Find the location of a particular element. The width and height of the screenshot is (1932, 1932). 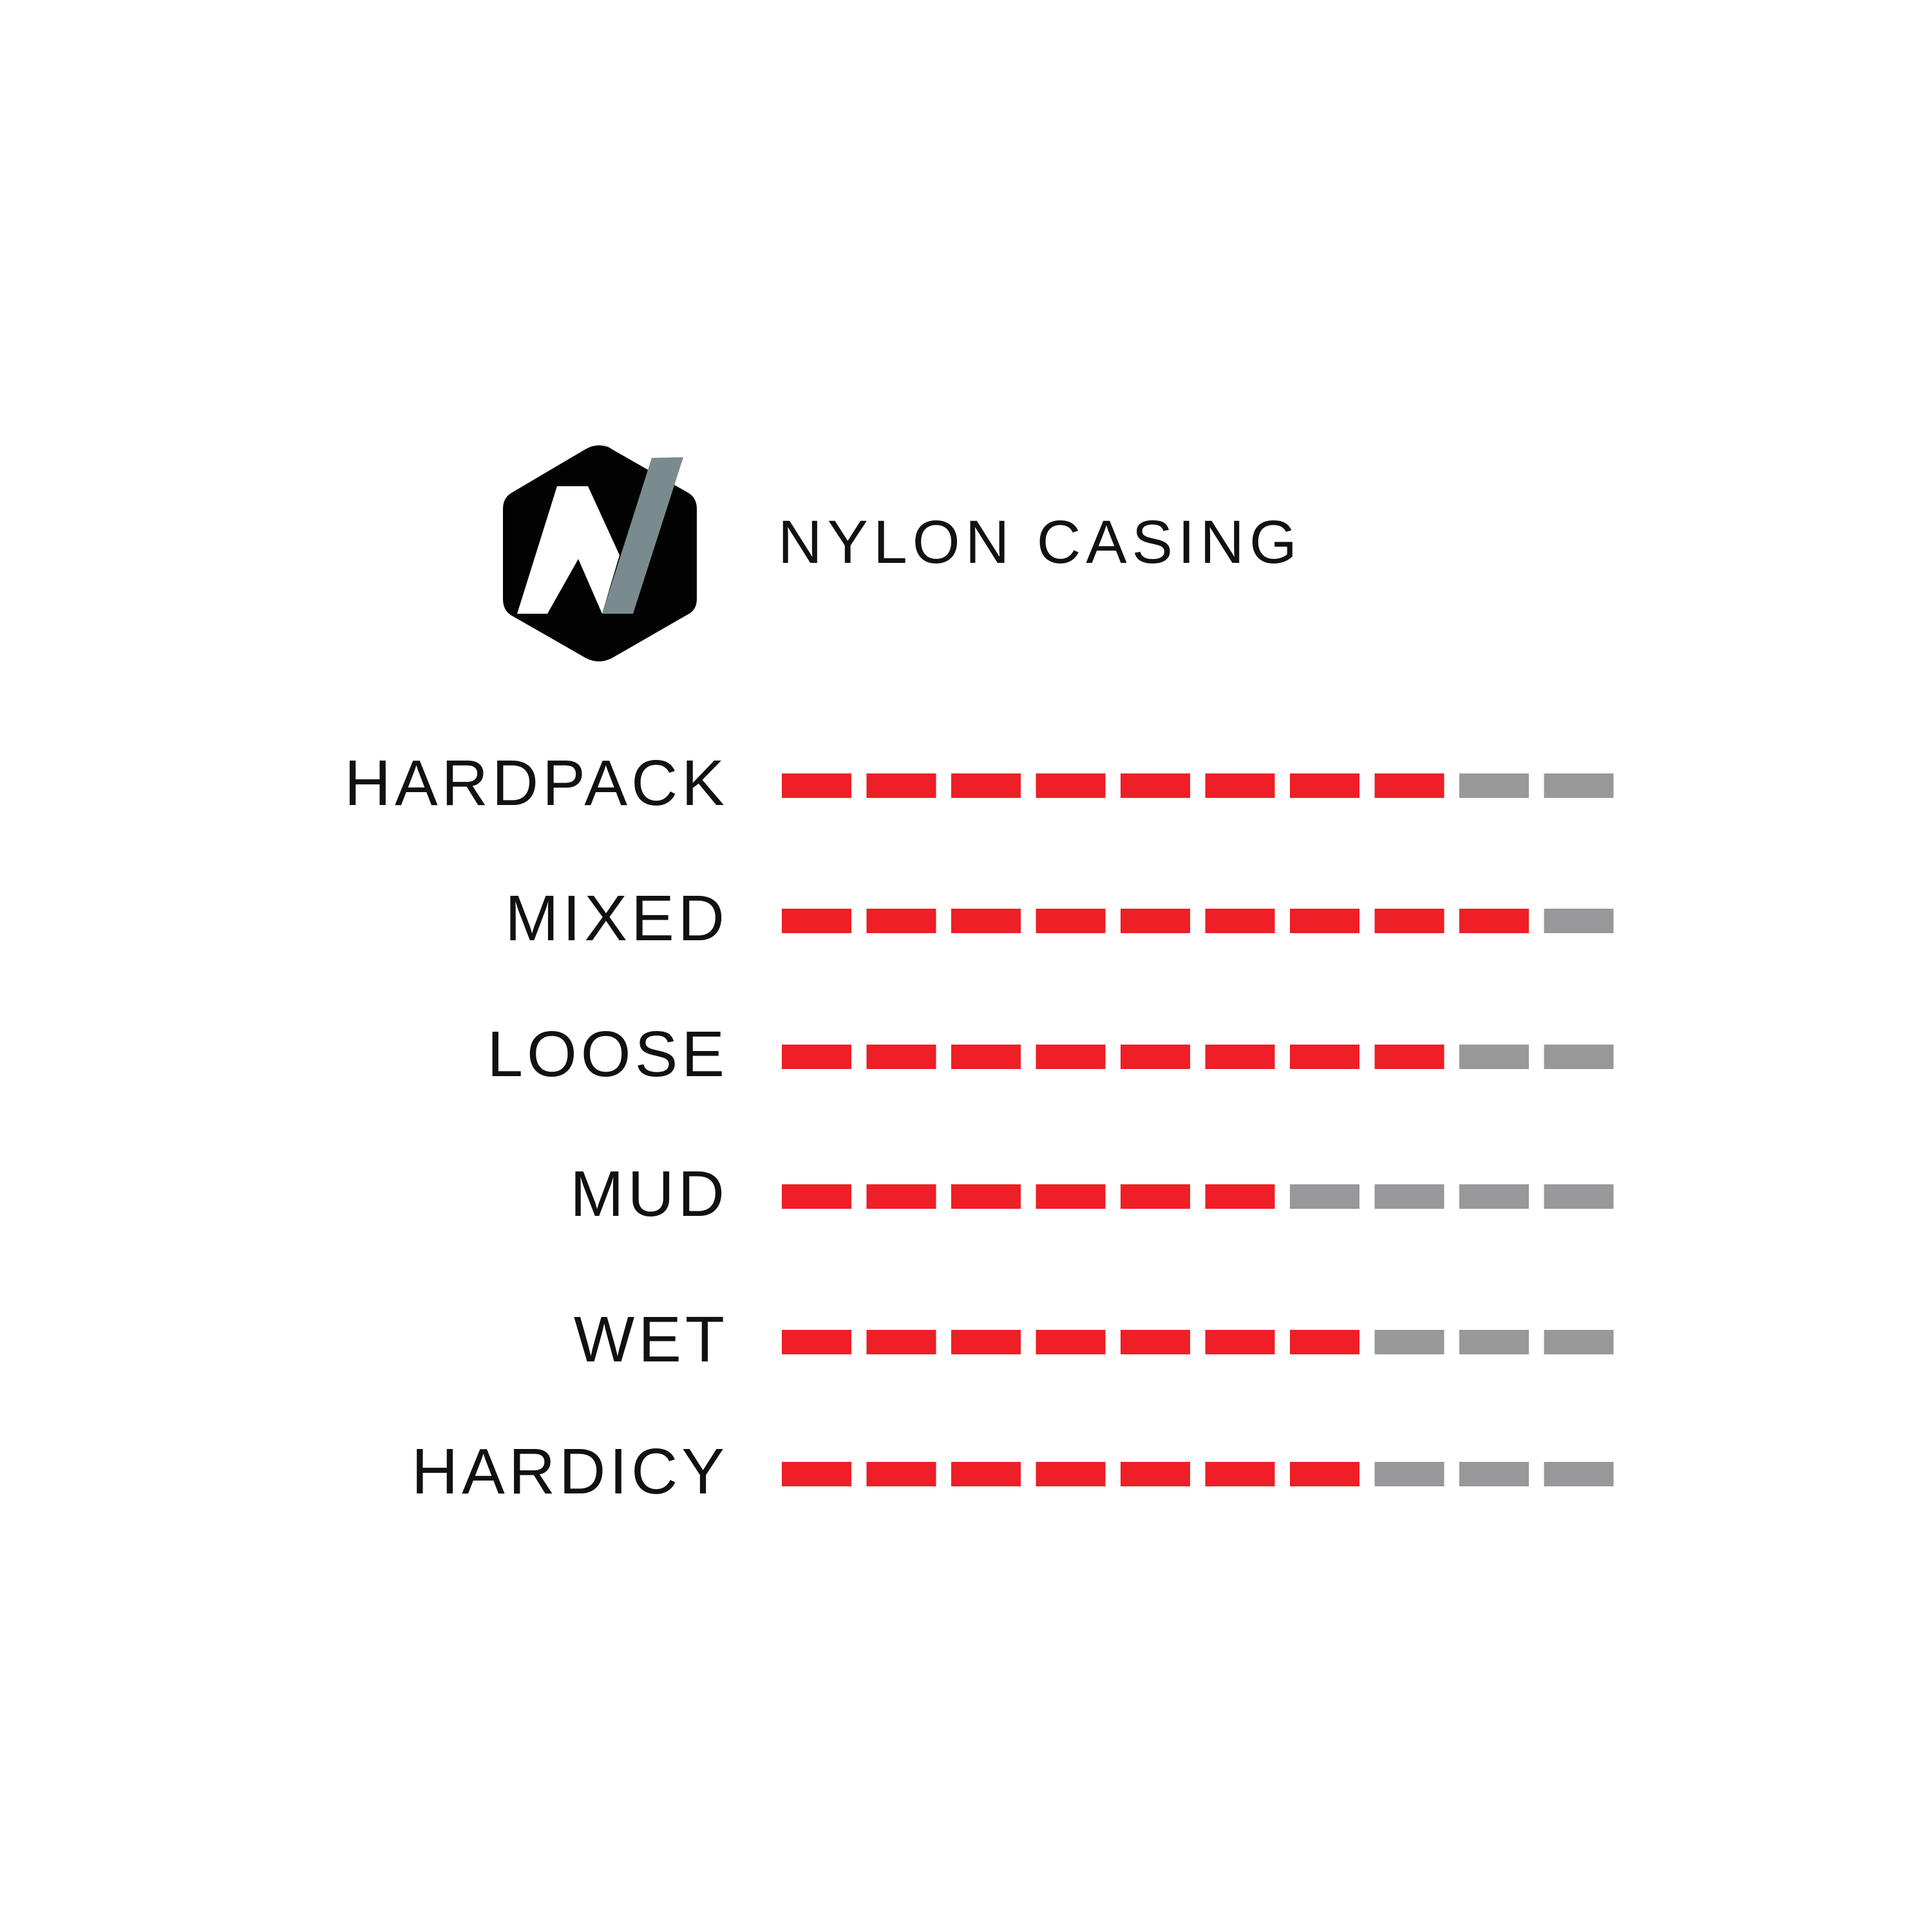

casing-title: NYLON CASING is located at coordinates (1040, 542).